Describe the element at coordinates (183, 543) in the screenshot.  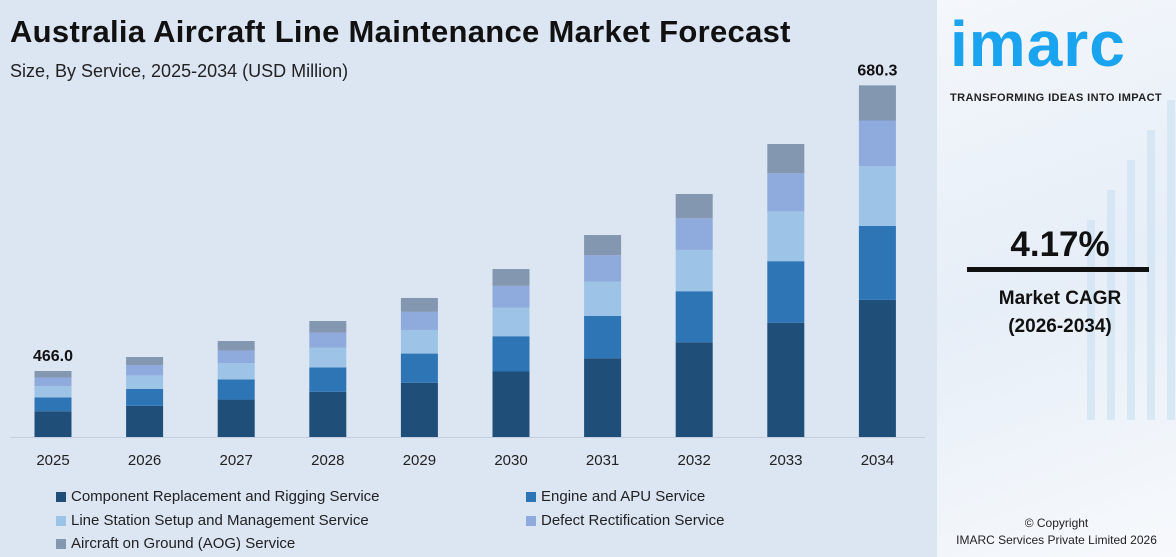
I see `legend-label: Aircraft on Ground (AOG) Service` at that location.